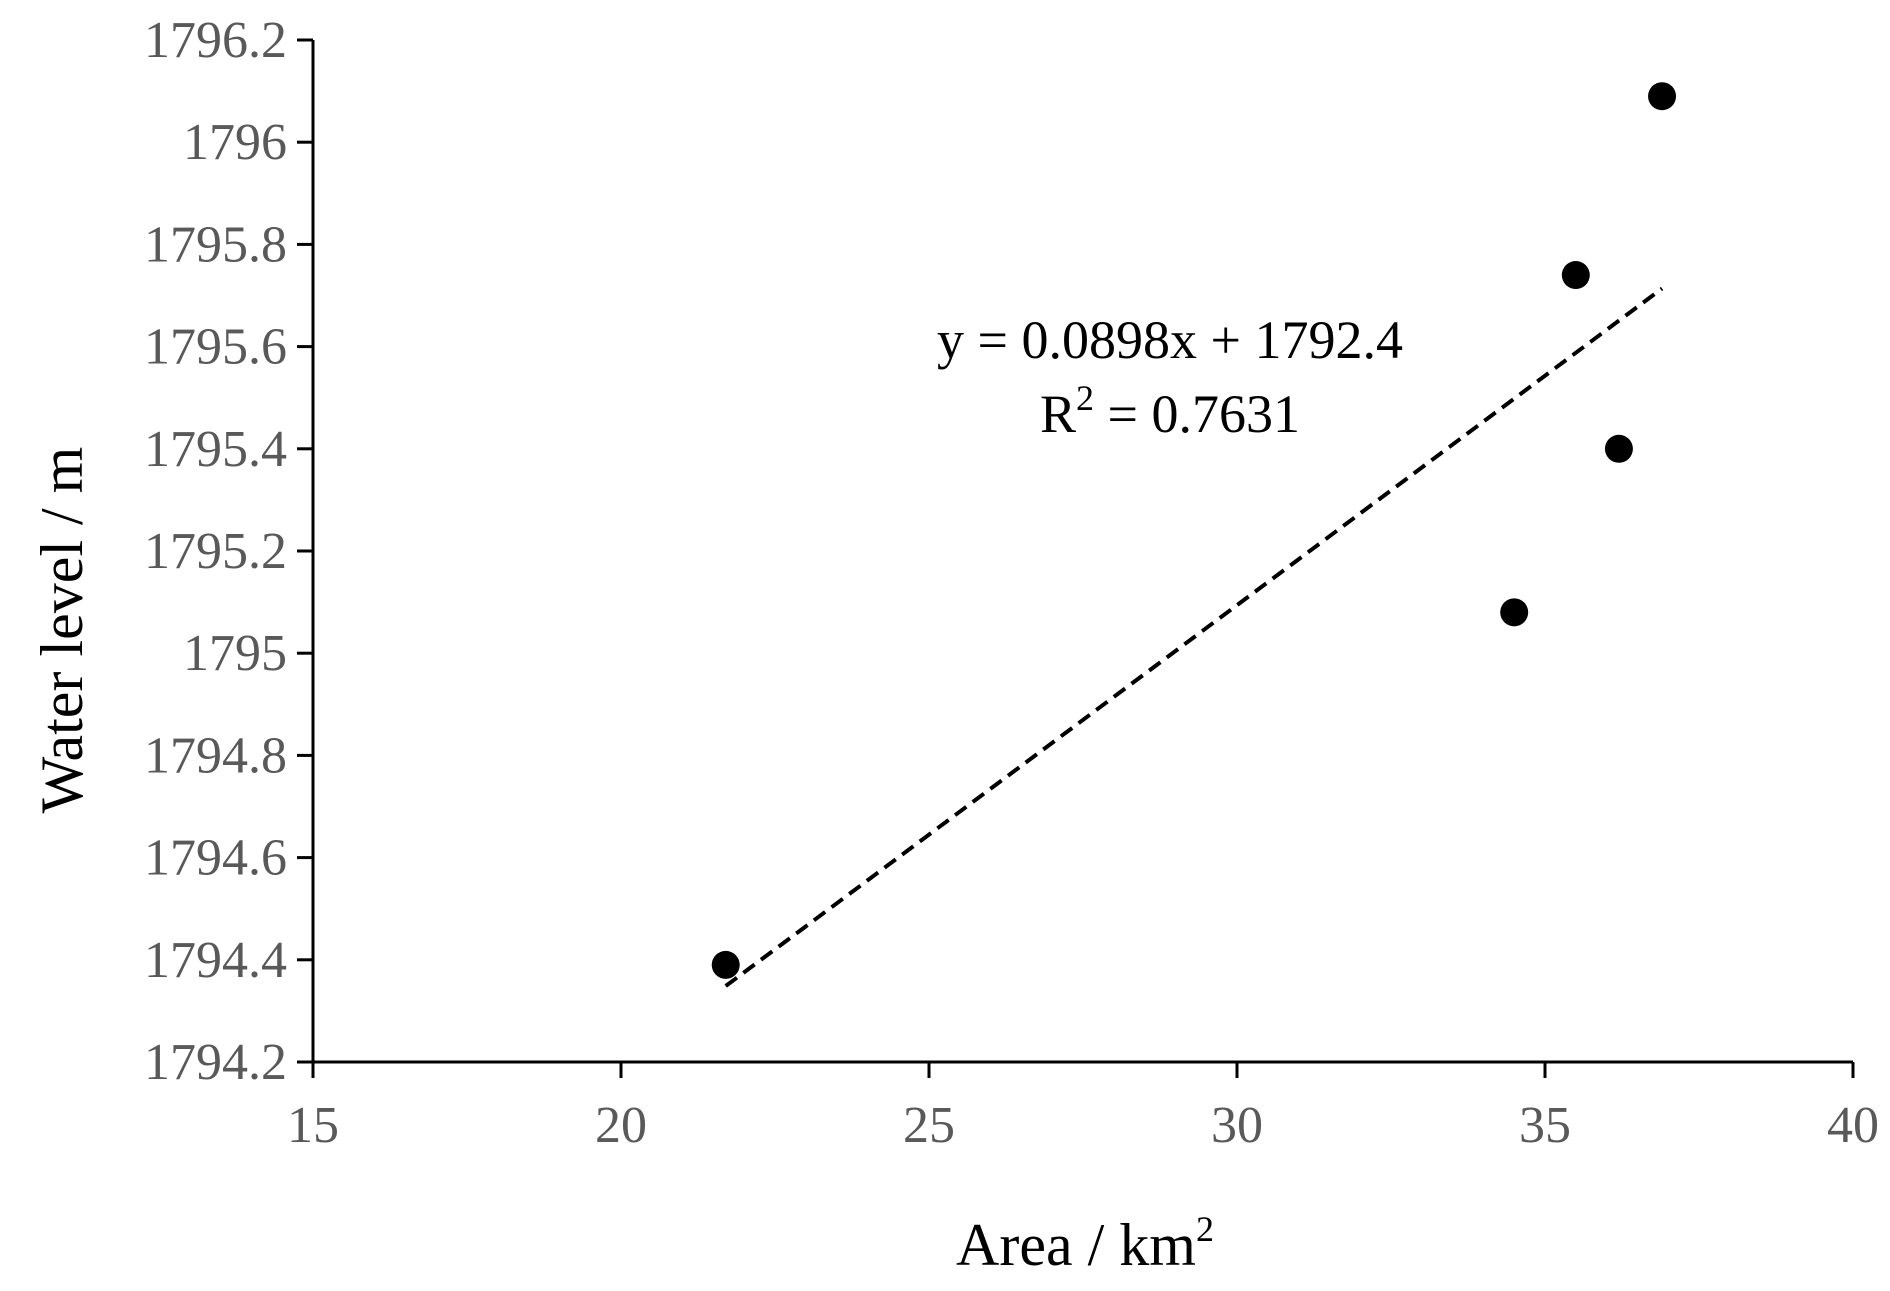  What do you see at coordinates (215, 960) in the screenshot?
I see `y-tick-label: 1794.4` at bounding box center [215, 960].